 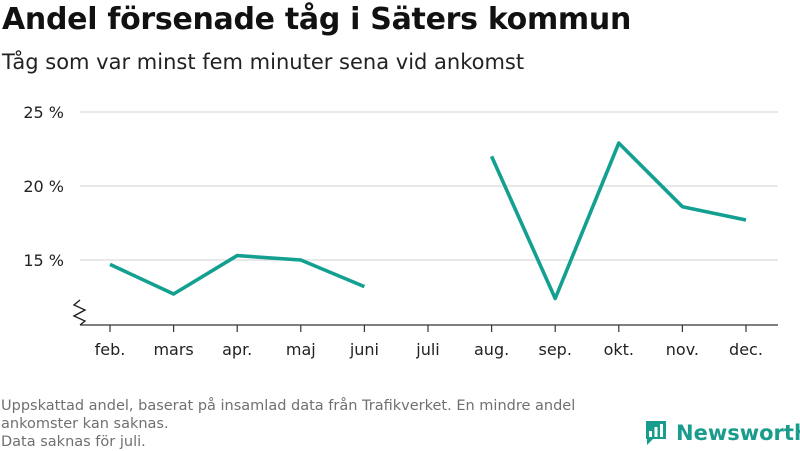 What do you see at coordinates (656, 433) in the screenshot?
I see `bar-chart-logo-icon` at bounding box center [656, 433].